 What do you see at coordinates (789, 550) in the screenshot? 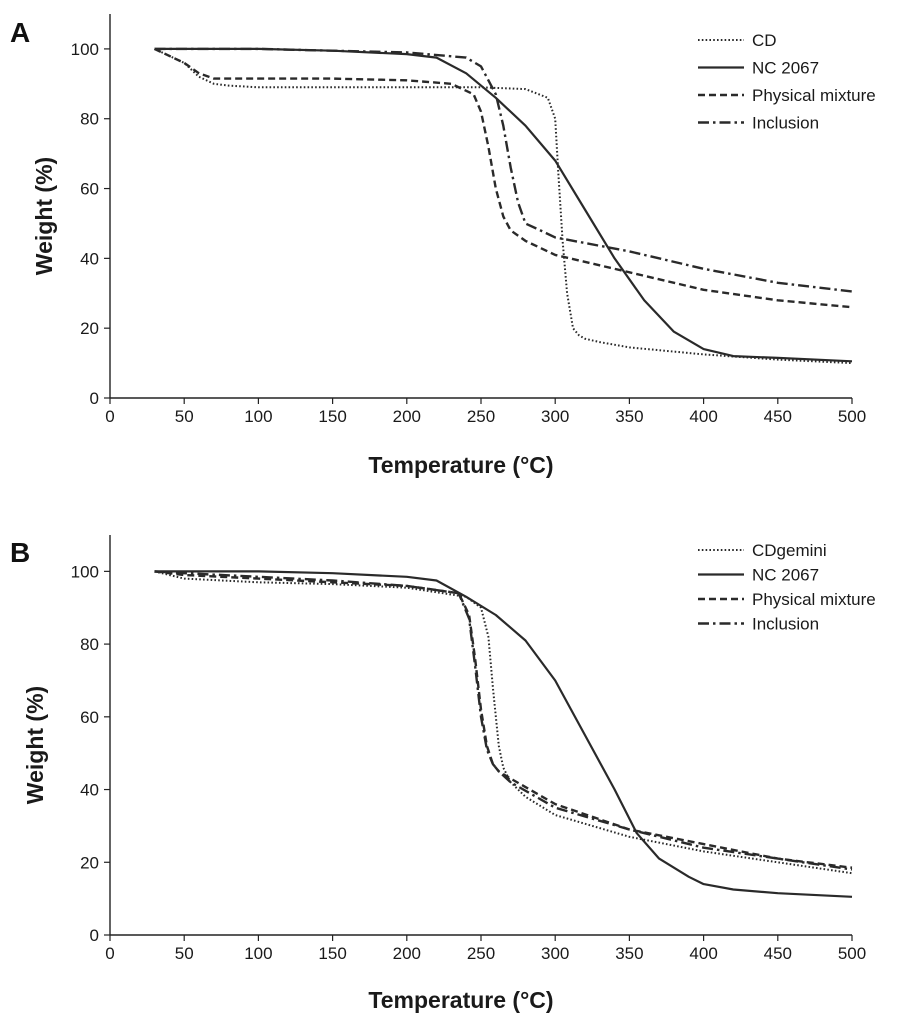
I see `legend-label-cdgemini: CDgemini` at bounding box center [789, 550].